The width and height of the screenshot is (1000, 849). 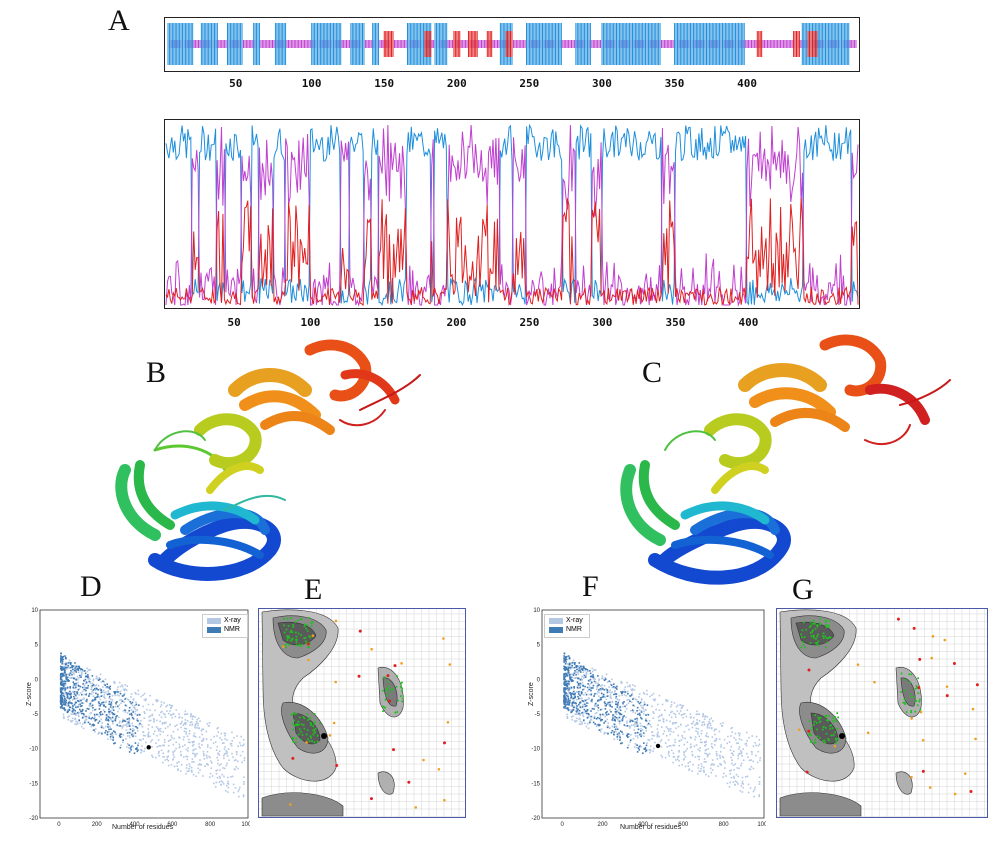 I want to click on z-y-tick-label: -15, so click(x=535, y=784).